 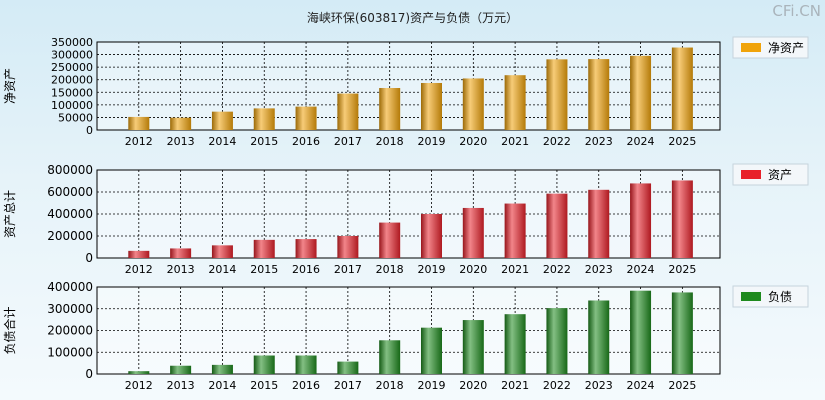 What do you see at coordinates (473, 385) in the screenshot?
I see `total-liabilities-x-tick-label: 2020` at bounding box center [473, 385].